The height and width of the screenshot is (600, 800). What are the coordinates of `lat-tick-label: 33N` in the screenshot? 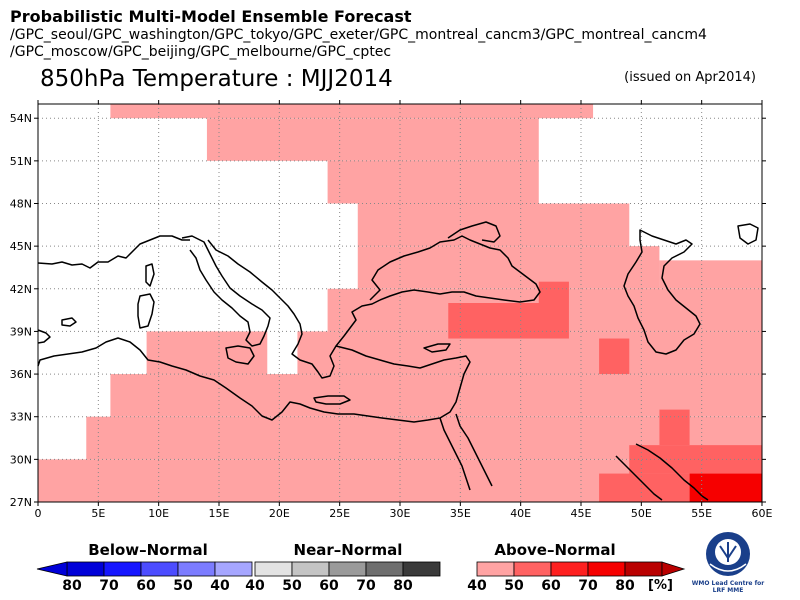 It's located at (21, 417).